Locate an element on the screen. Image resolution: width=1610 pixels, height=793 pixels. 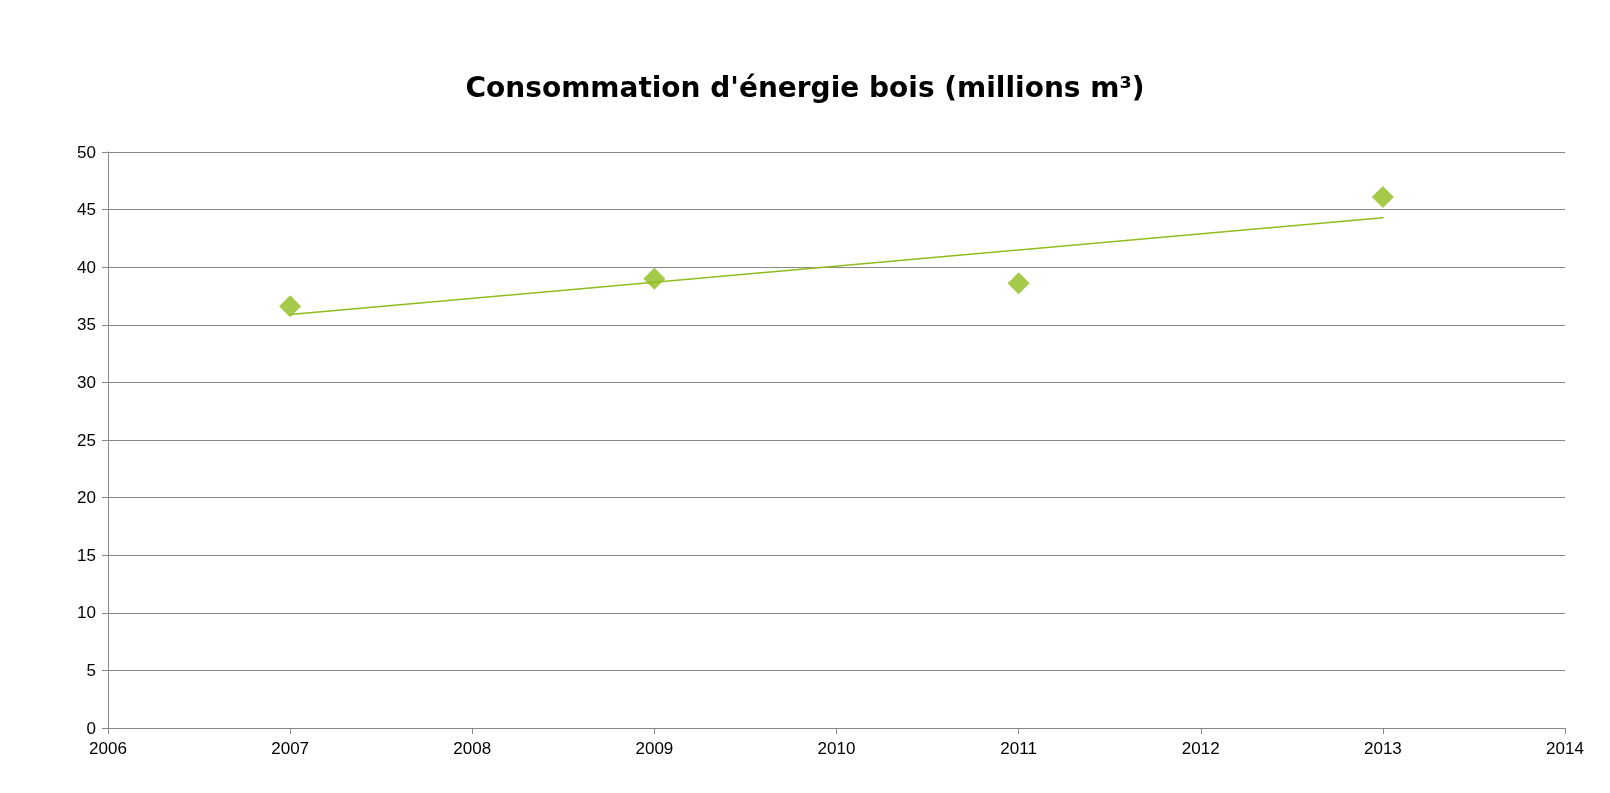
y-tick-label: 20 is located at coordinates (86, 498).